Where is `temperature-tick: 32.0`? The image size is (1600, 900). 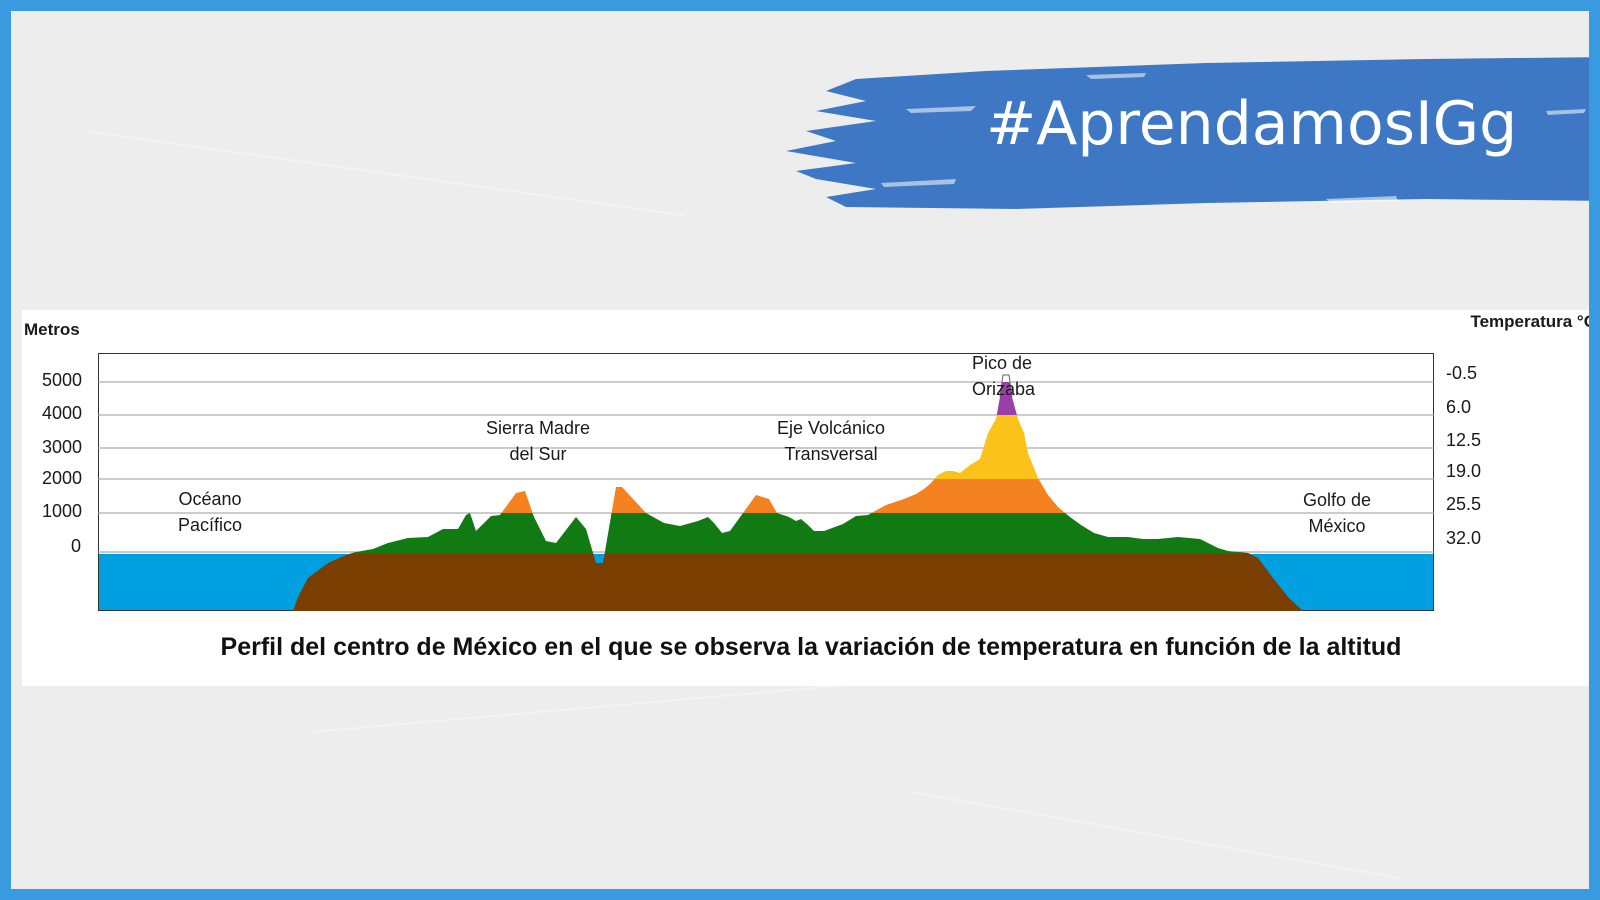
temperature-tick: 32.0 is located at coordinates (1464, 538).